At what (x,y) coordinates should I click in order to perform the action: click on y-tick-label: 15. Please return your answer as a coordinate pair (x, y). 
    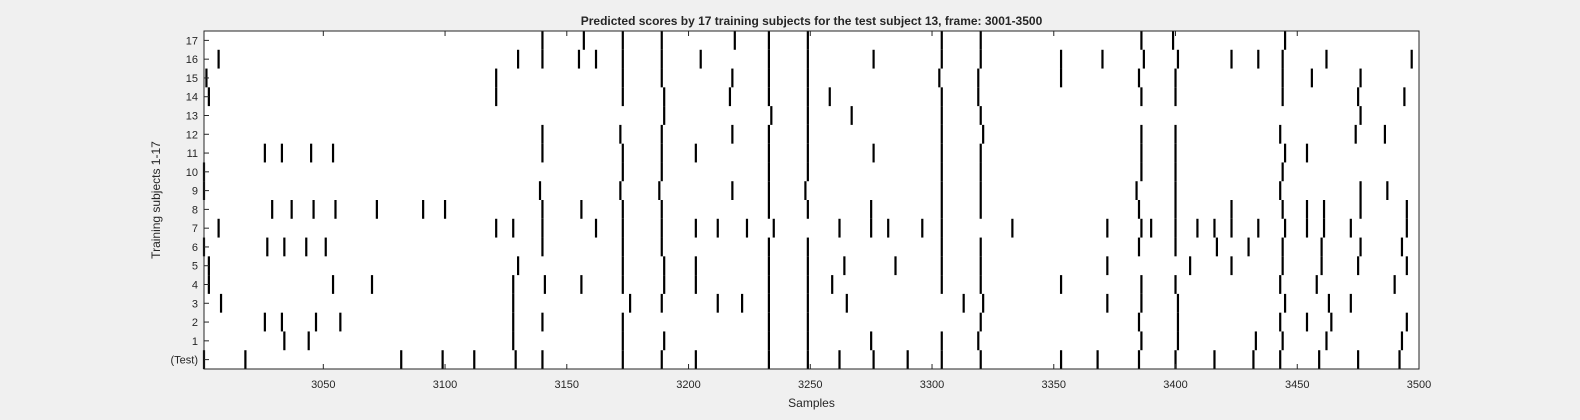
    Looking at the image, I should click on (192, 79).